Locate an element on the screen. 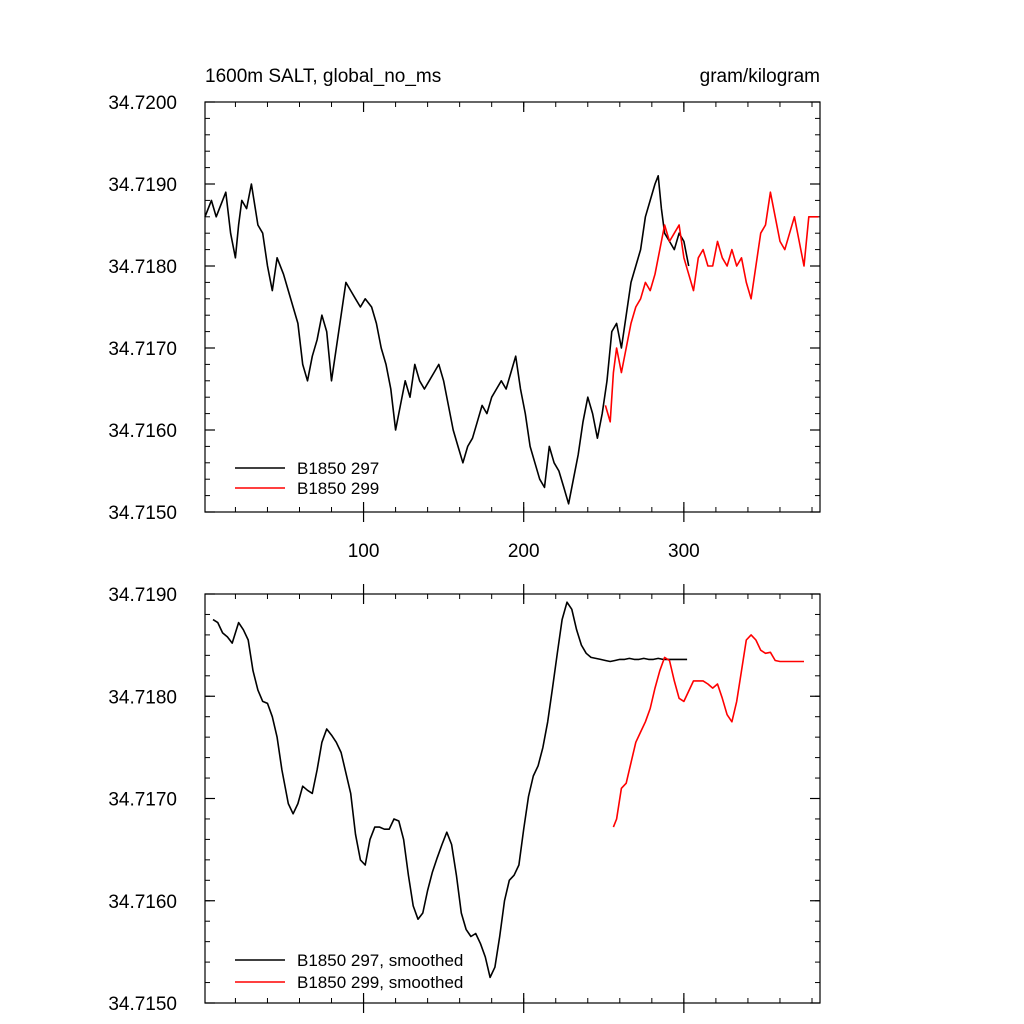  x-tick-label: 100 is located at coordinates (364, 551).